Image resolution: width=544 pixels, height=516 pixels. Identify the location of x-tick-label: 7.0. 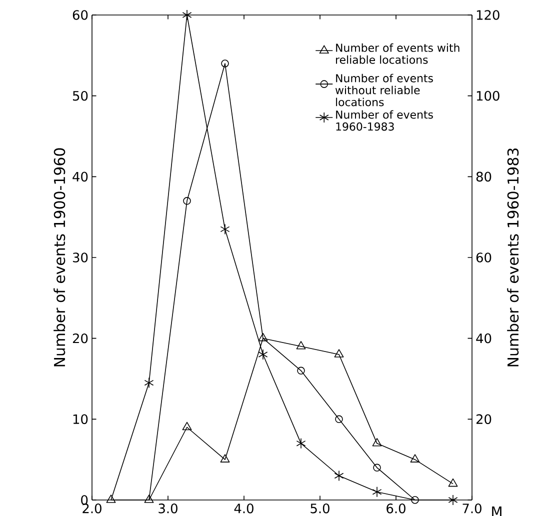
(472, 509).